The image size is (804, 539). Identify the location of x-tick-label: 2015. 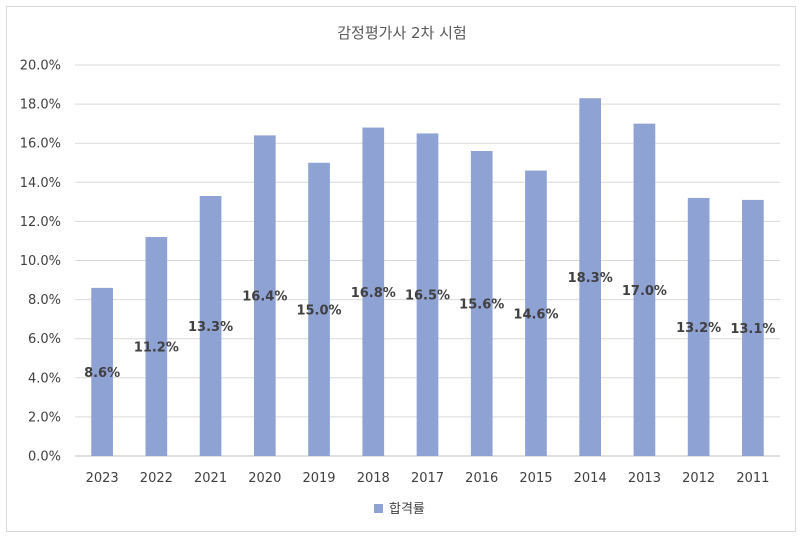
(535, 478).